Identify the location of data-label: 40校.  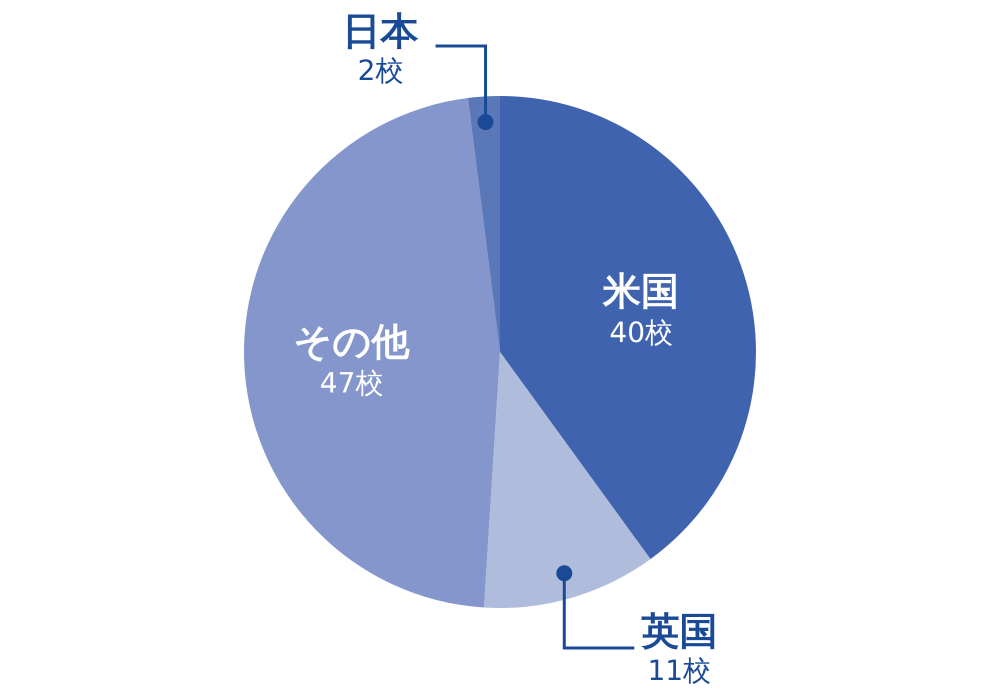
(641, 333).